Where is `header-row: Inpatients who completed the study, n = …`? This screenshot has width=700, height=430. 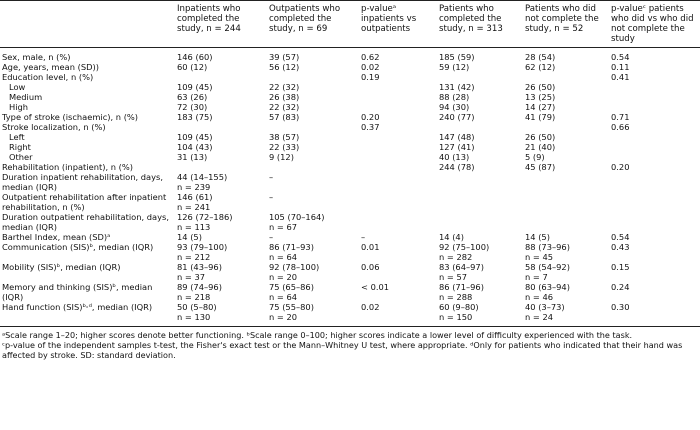 header-row: Inpatients who completed the study, n = … is located at coordinates (350, 24).